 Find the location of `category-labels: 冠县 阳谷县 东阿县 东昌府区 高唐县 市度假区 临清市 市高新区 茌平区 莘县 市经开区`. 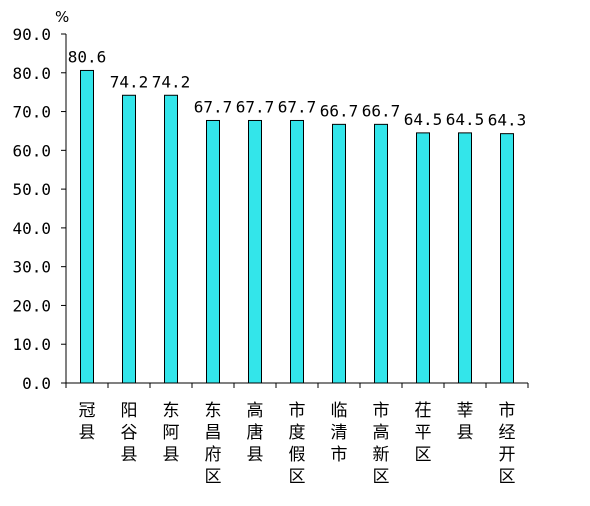

category-labels: 冠县 阳谷县 东阿县 东昌府区 高唐县 市度假区 临清市 市高新区 茌平区 莘县 市经开区 is located at coordinates (297, 444).